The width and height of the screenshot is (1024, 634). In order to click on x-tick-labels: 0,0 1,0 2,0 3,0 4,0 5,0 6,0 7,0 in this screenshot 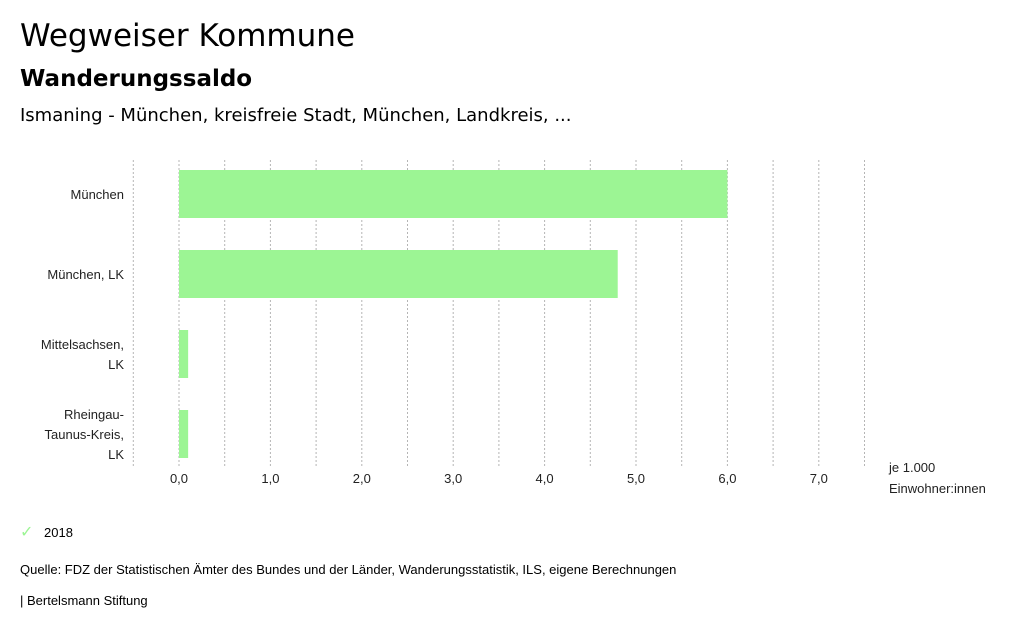, I will do `click(499, 478)`.